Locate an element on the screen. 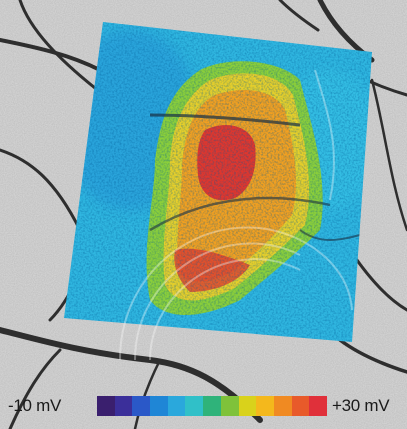 Image resolution: width=407 pixels, height=429 pixels. colorbar is located at coordinates (212, 406).